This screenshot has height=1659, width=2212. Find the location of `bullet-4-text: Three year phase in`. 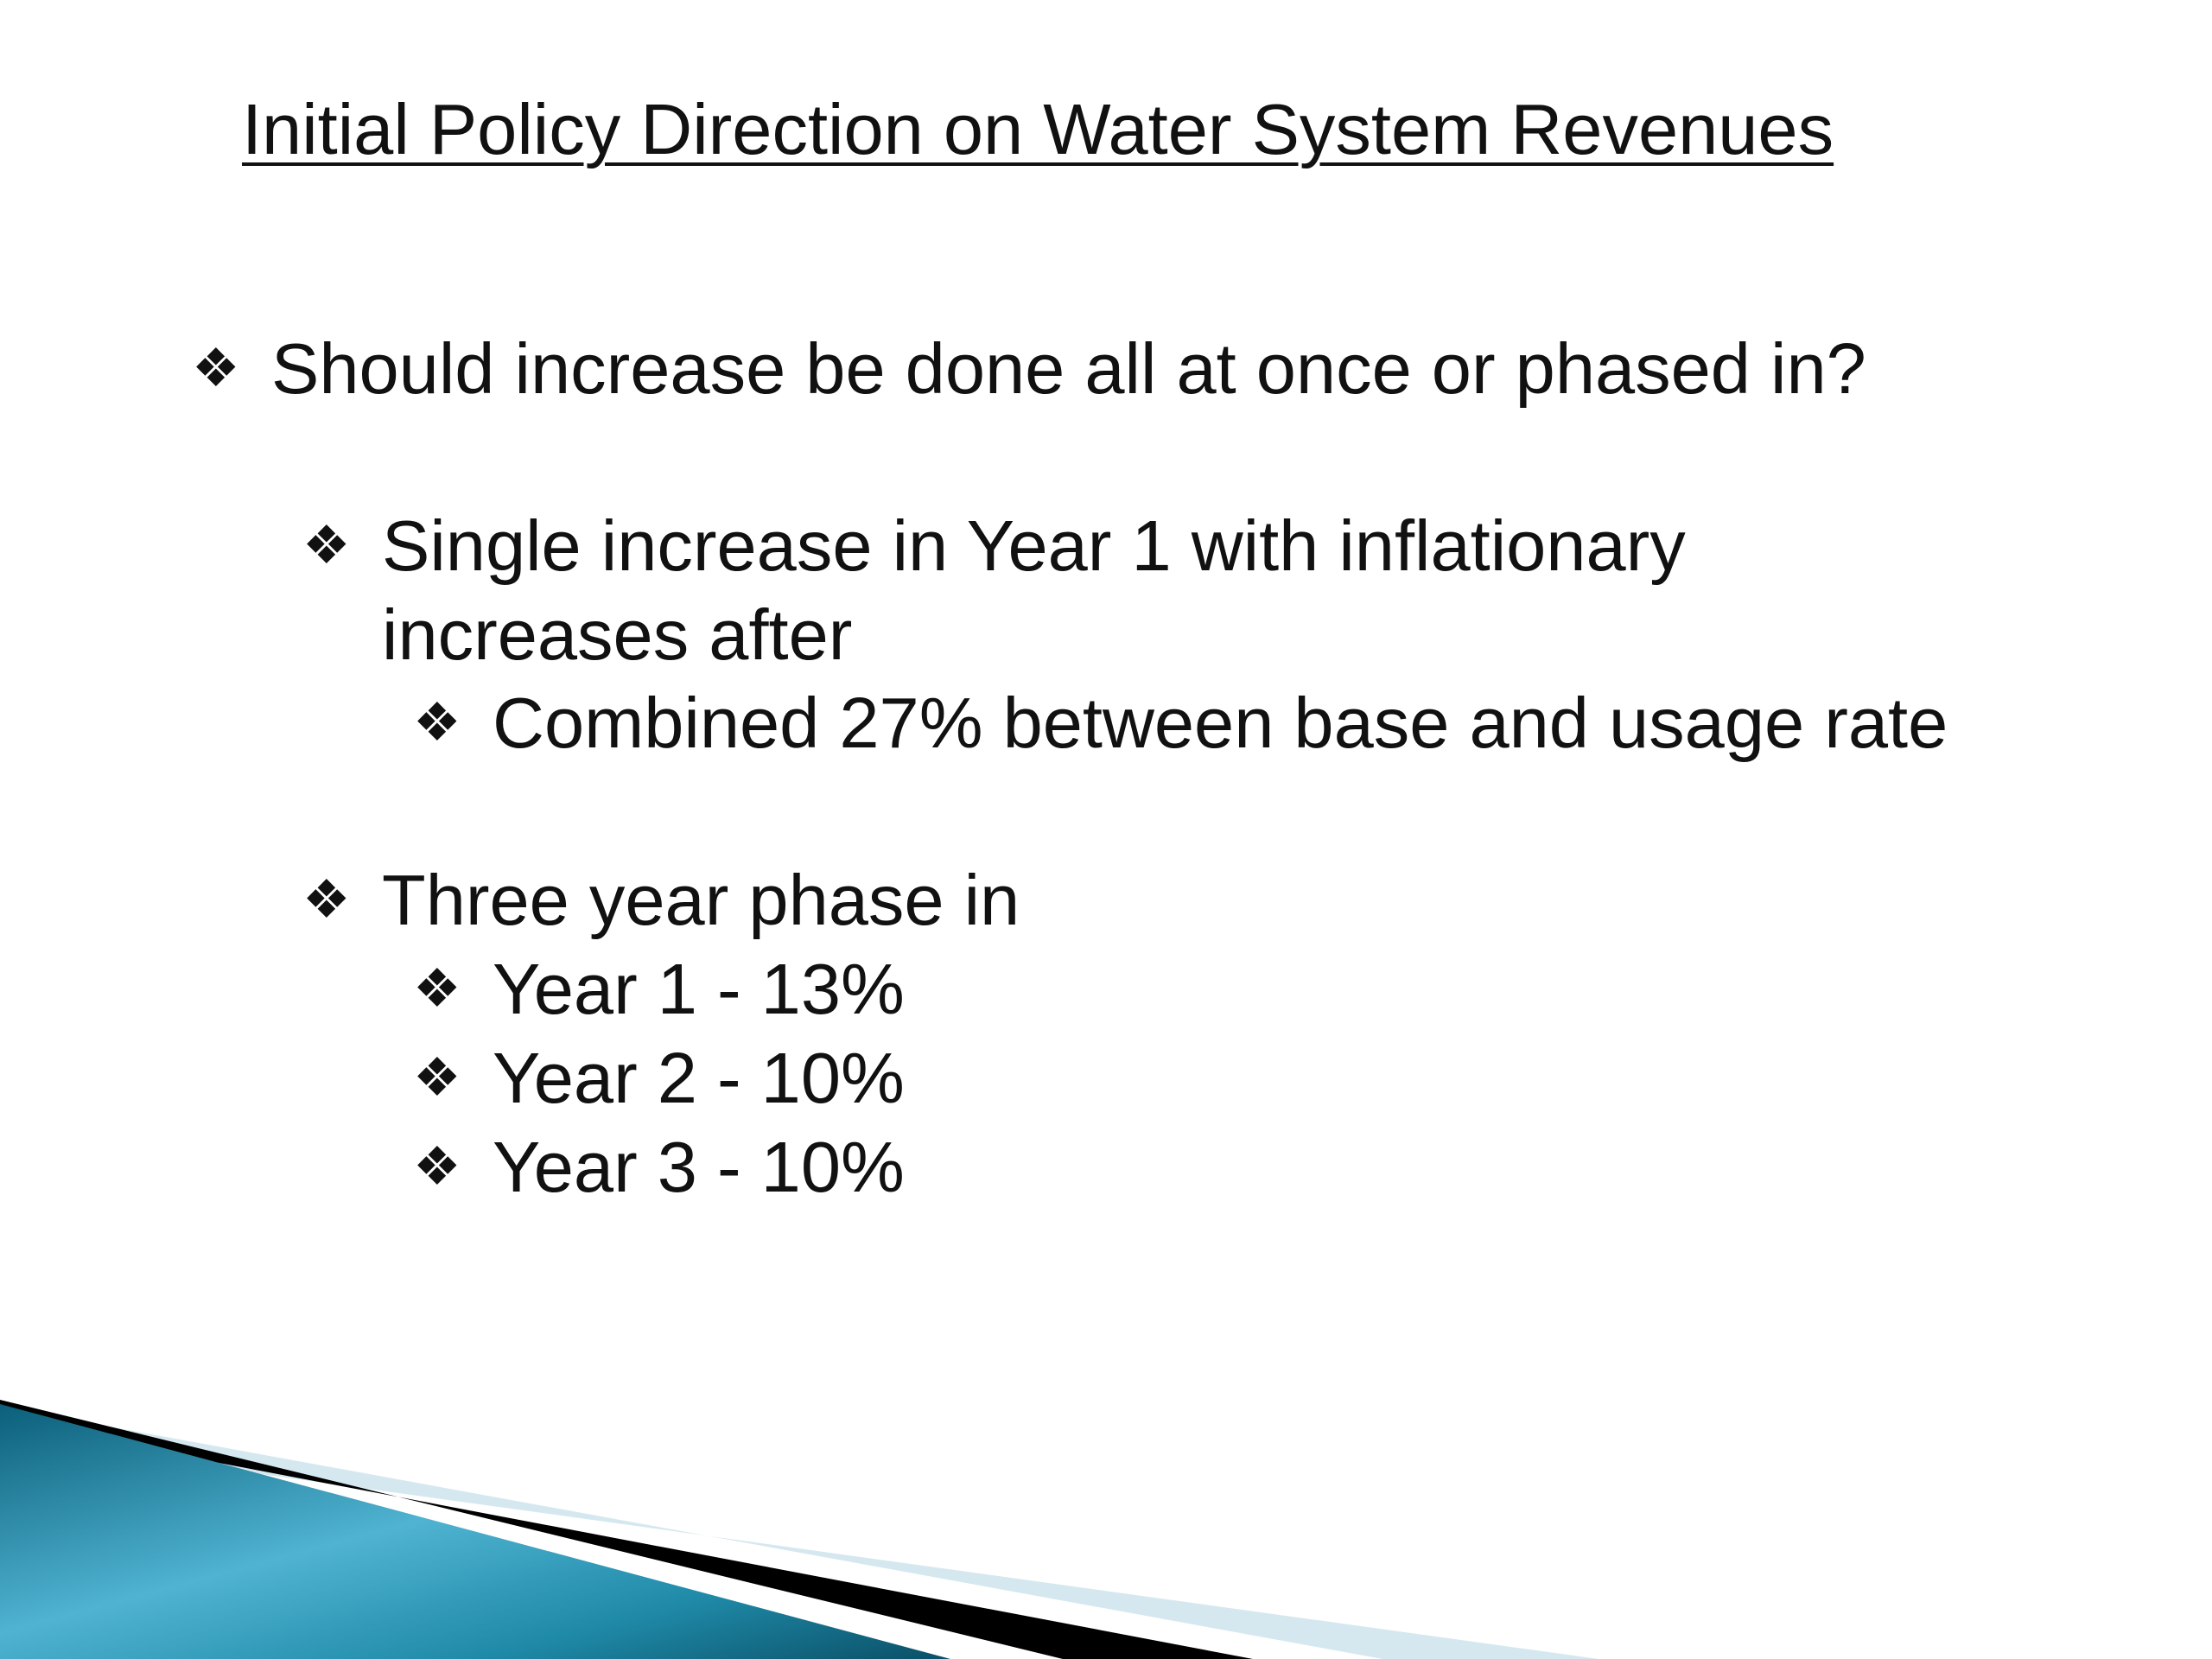

bullet-4-text: Three year phase in is located at coordinates (701, 900).